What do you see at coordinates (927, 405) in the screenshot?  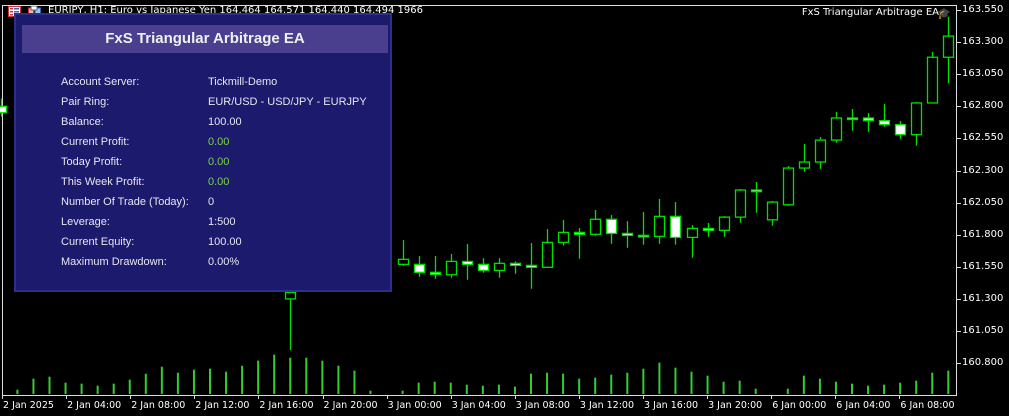 I see `time-label: 6 Jan 08:00` at bounding box center [927, 405].